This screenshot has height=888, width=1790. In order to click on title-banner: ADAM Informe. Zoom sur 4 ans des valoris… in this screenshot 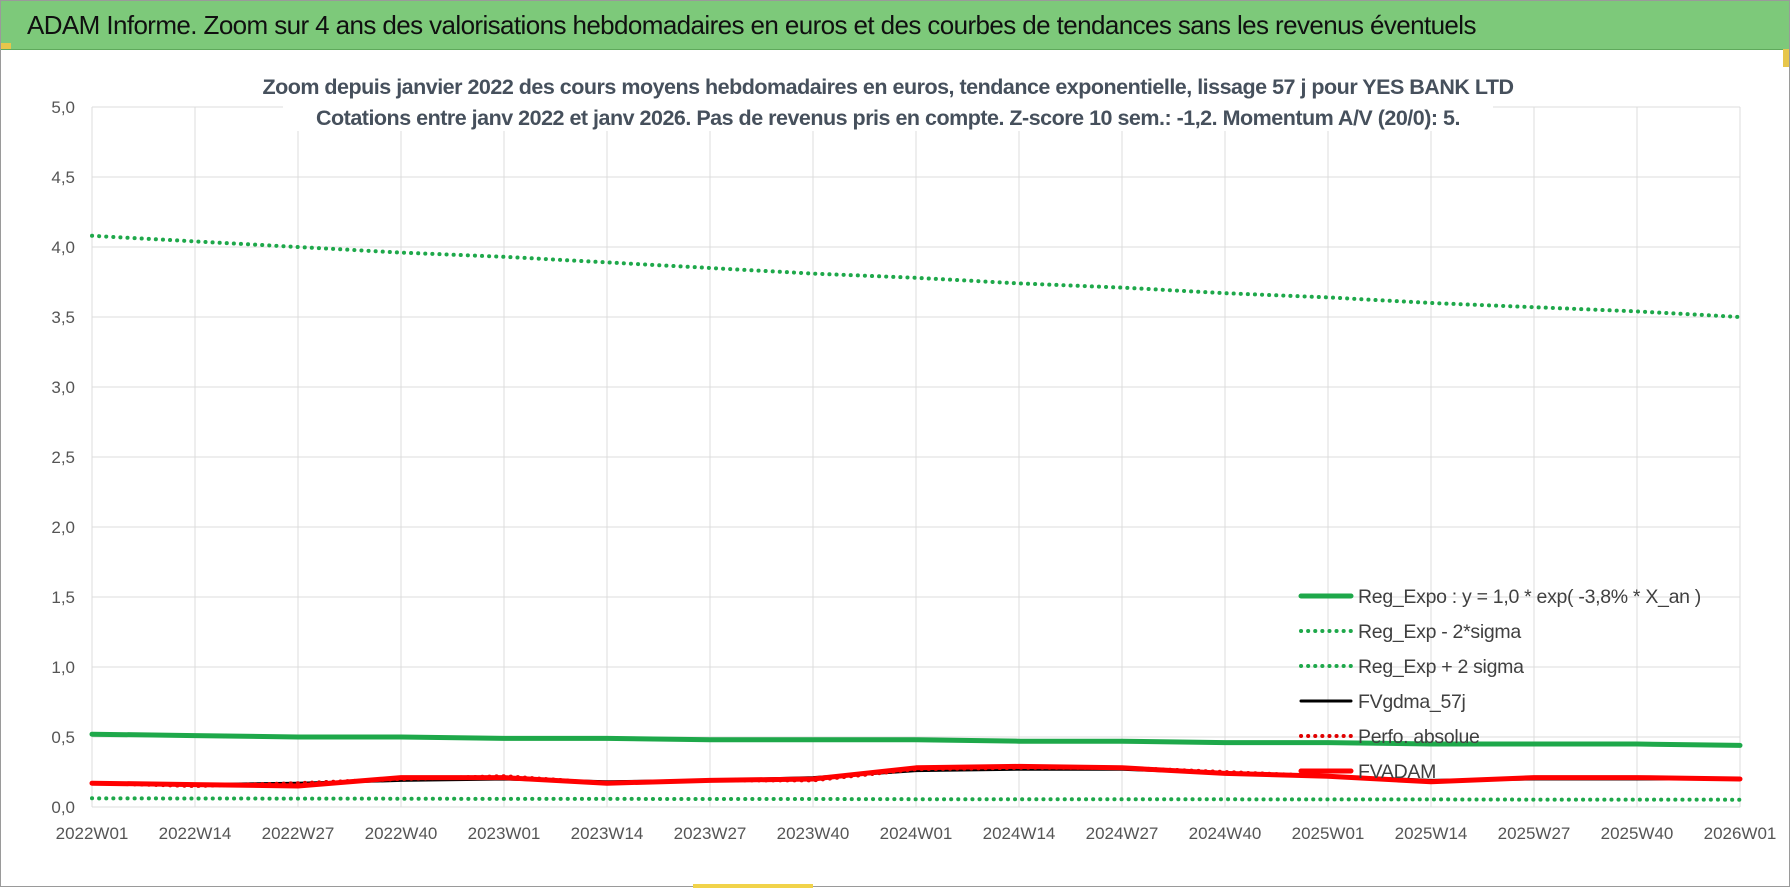, I will do `click(895, 25)`.